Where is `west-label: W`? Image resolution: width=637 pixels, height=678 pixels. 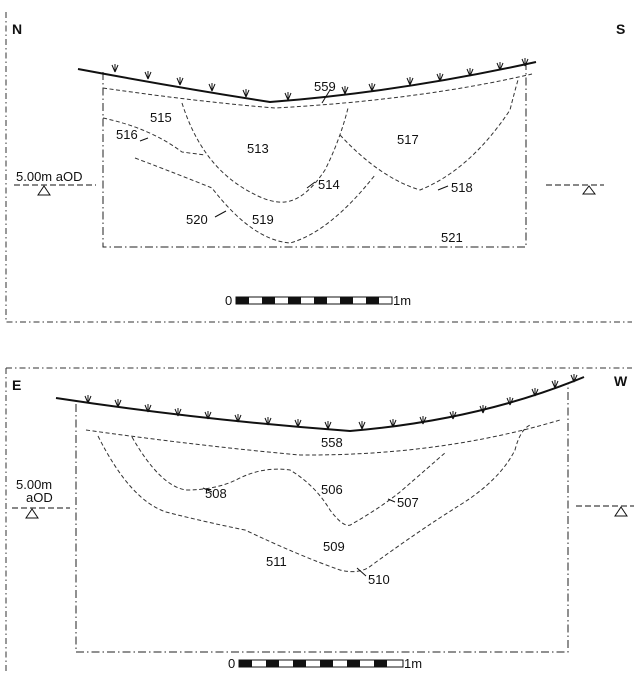 west-label: W is located at coordinates (621, 381).